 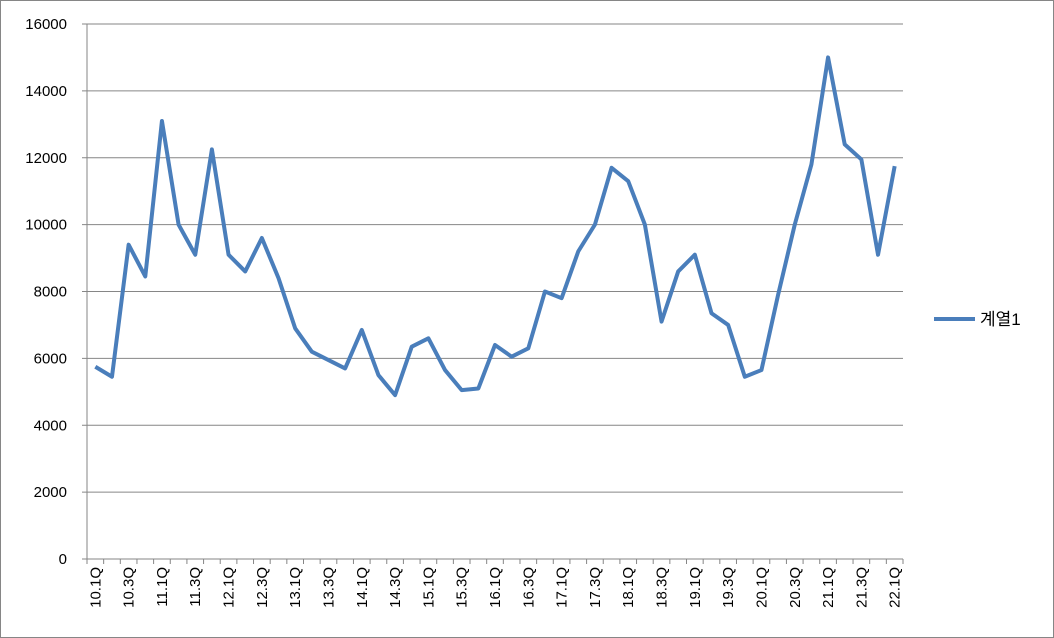 I want to click on x-tick-label: 18.3Q, so click(x=662, y=587).